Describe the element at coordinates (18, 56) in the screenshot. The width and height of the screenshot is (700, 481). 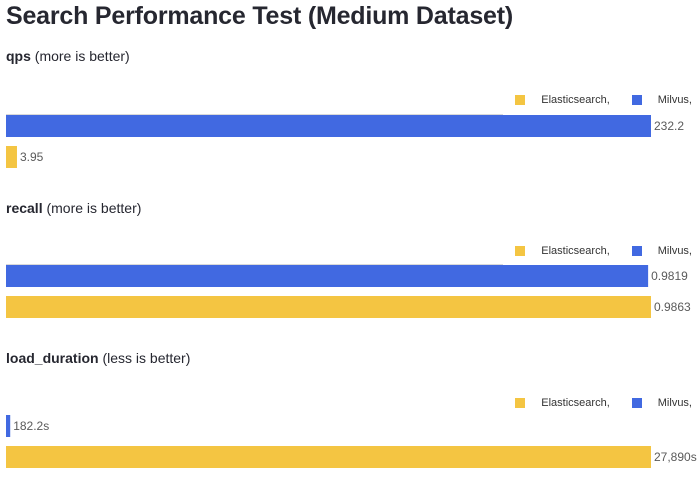
I see `metric-name: qps` at that location.